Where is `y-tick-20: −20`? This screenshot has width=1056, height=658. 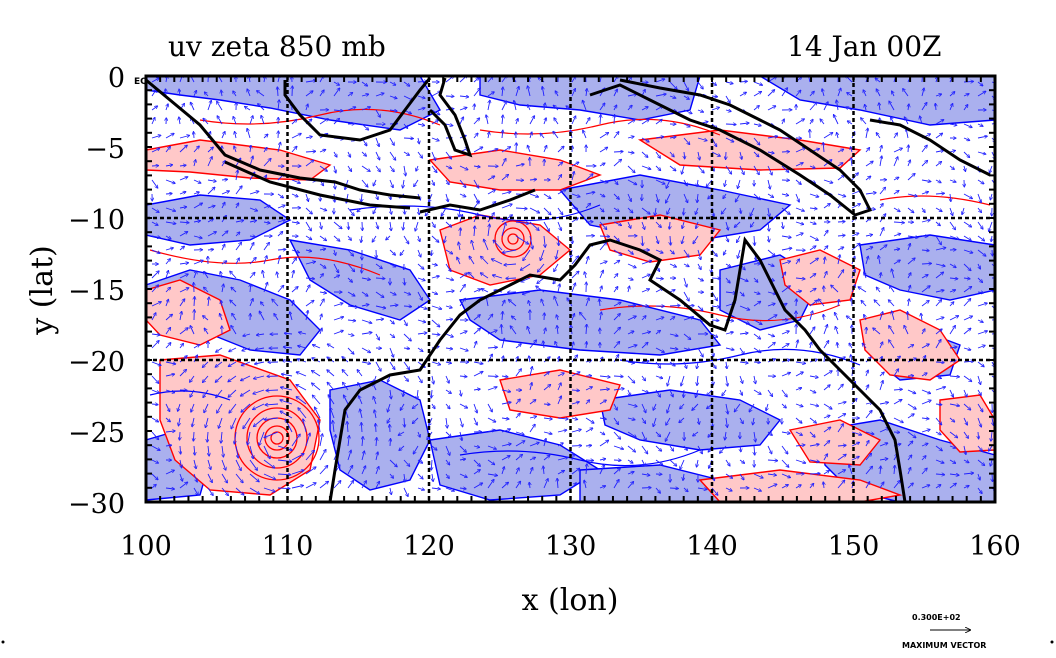 y-tick-20: −20 is located at coordinates (96, 362).